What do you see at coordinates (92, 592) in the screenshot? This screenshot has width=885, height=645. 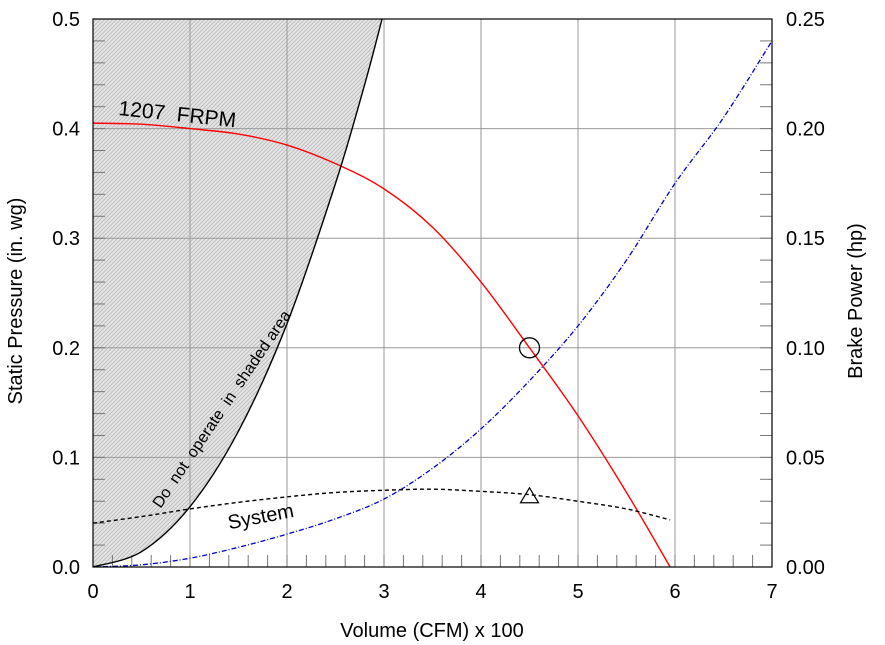 I see `x-tick-label: 0` at bounding box center [92, 592].